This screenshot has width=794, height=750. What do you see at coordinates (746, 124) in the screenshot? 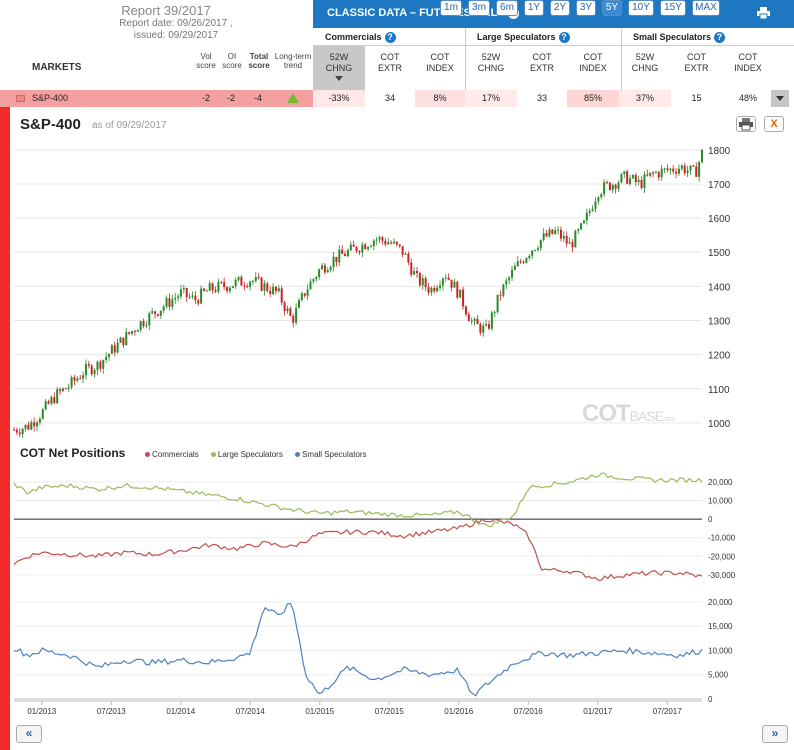
I see `print-chart-button` at bounding box center [746, 124].